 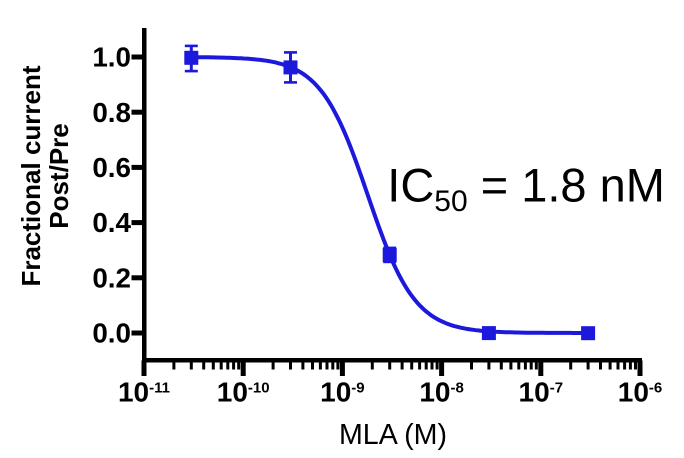 I want to click on svg-text: 0.2, so click(x=111, y=277).